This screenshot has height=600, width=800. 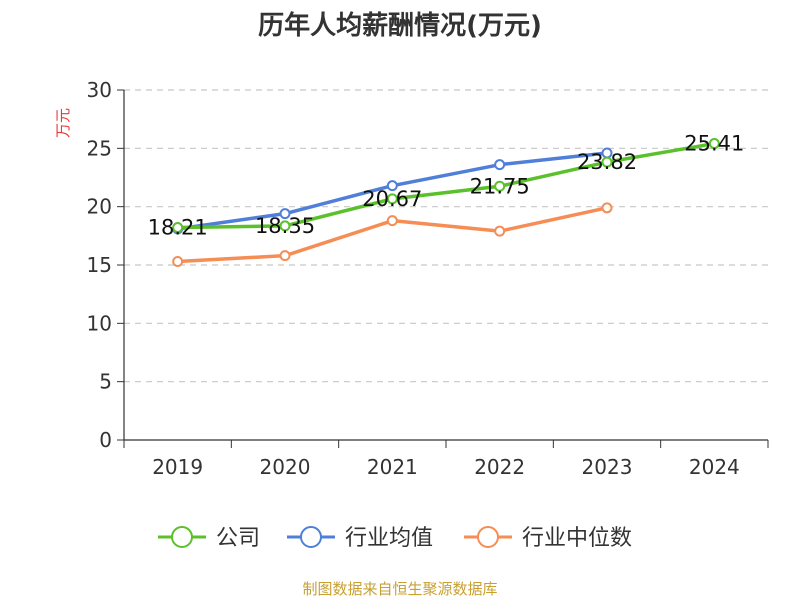 I want to click on x-tick-label: 2022, so click(x=499, y=467).